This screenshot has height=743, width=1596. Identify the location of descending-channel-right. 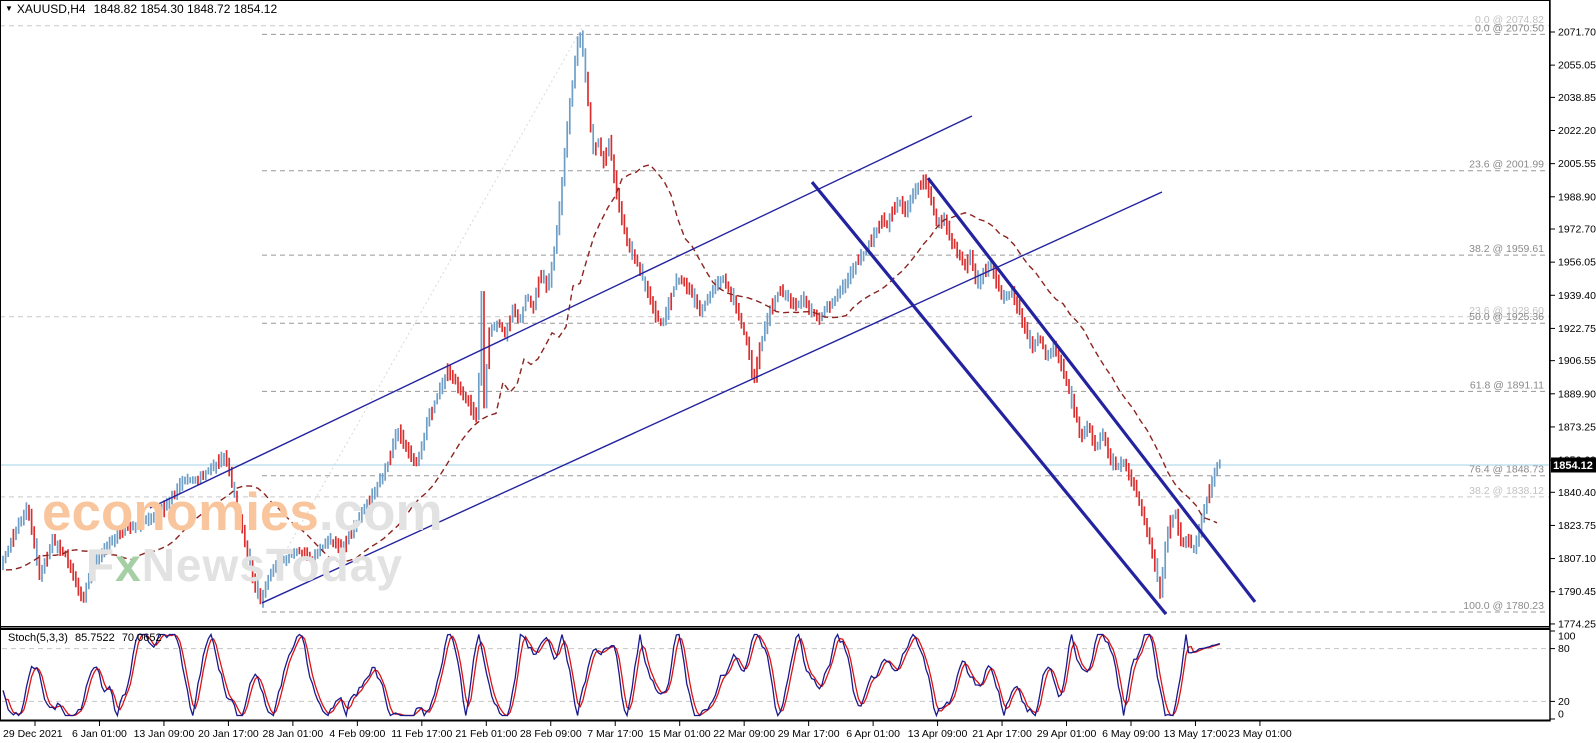
(1091, 390).